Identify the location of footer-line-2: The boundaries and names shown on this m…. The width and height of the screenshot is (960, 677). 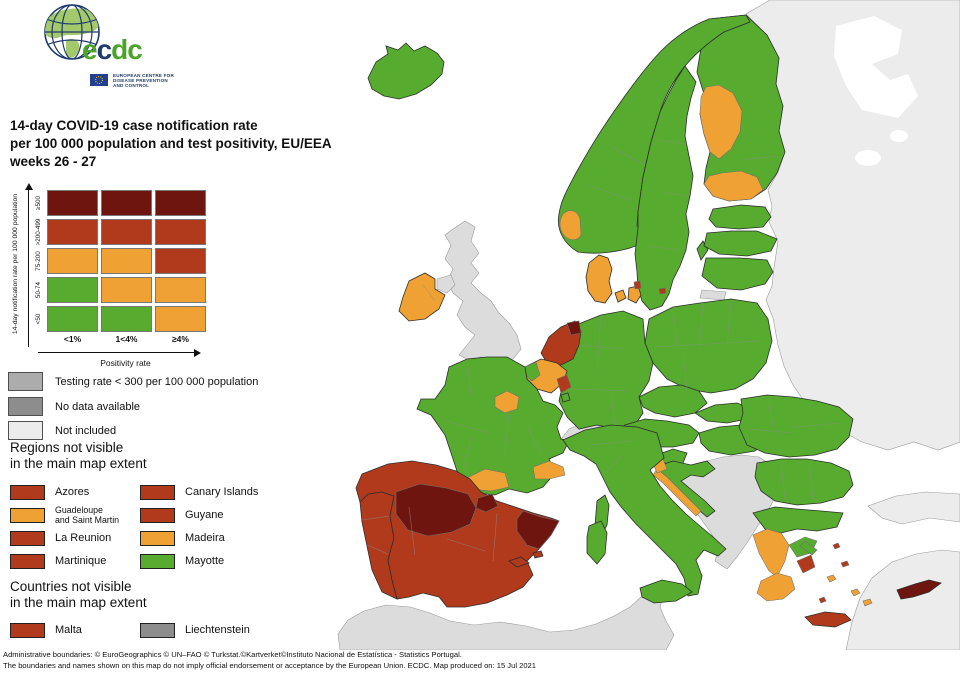
(270, 665).